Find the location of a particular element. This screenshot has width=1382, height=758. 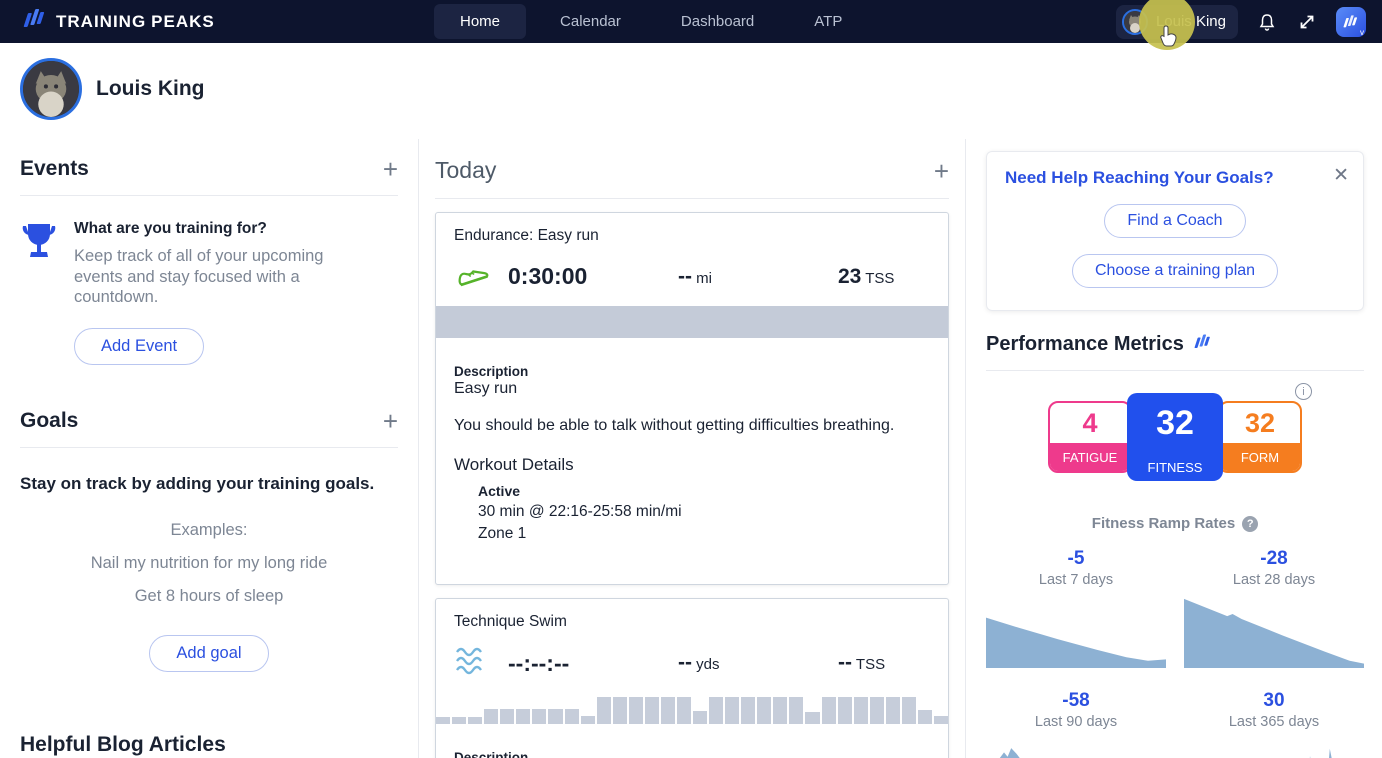

notifications-bell-icon is located at coordinates (1267, 22).